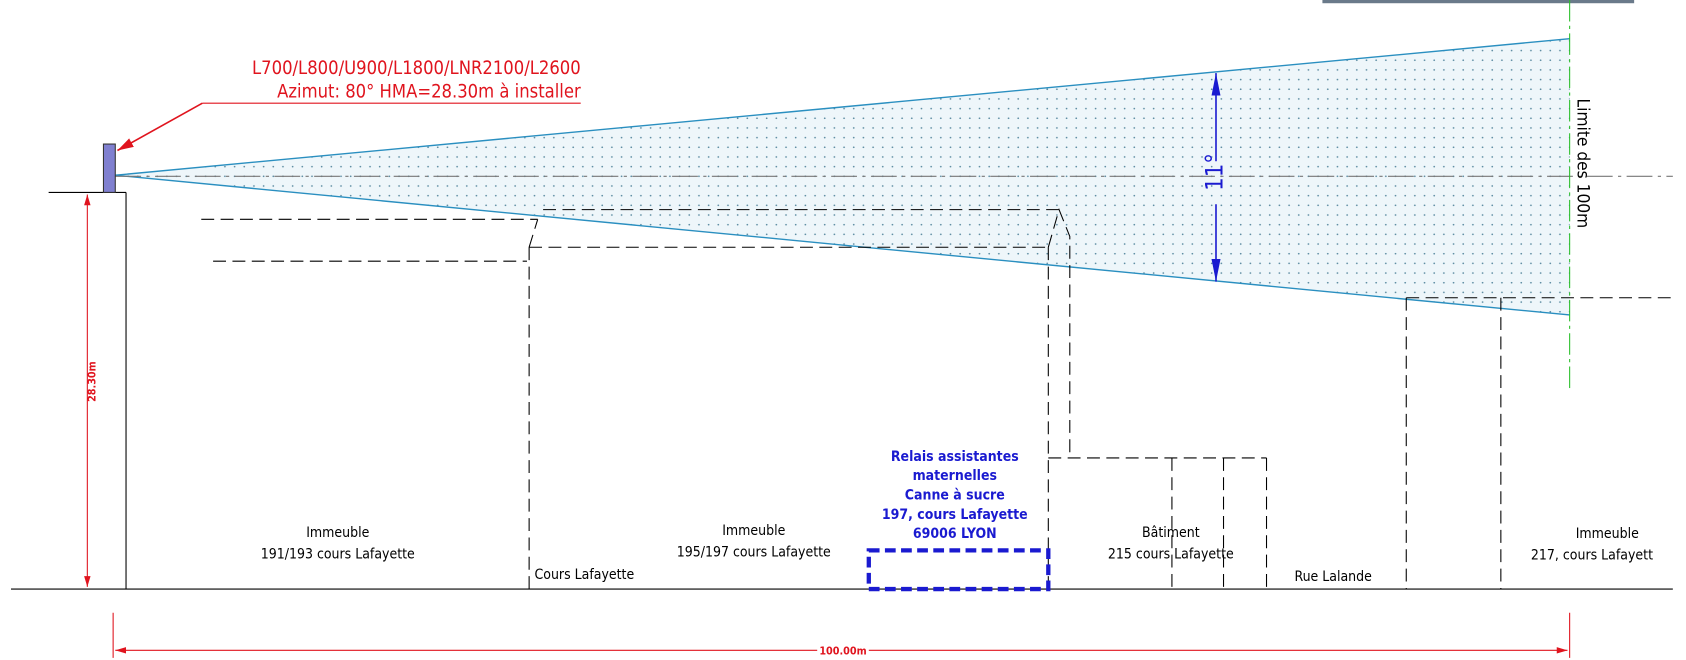 The height and width of the screenshot is (660, 1686). Describe the element at coordinates (958, 570) in the screenshot. I see `sensitive-site-box` at that location.